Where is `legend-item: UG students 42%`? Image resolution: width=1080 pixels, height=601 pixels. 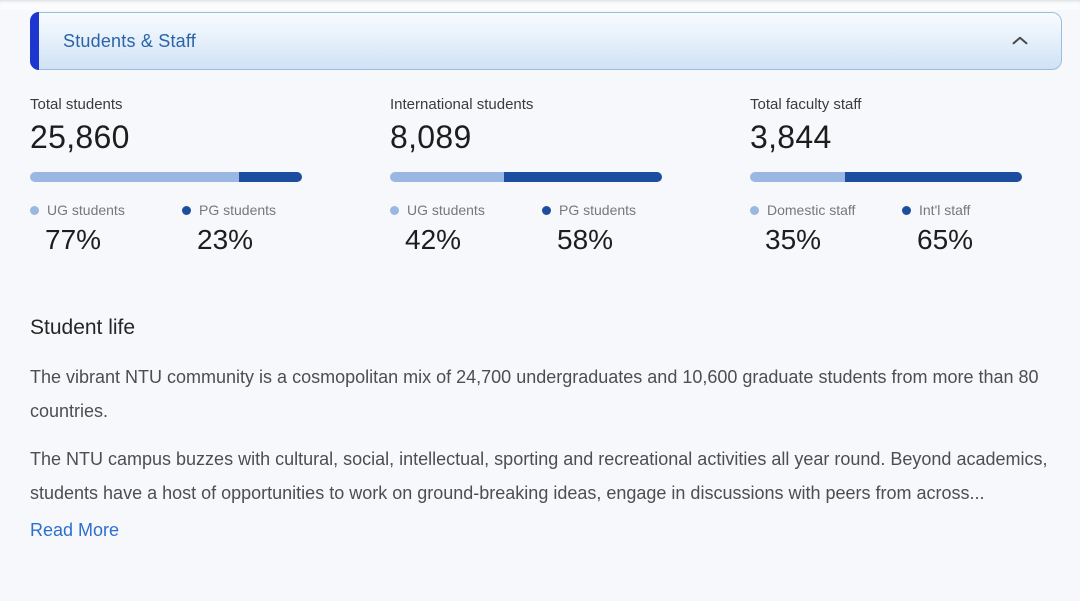
legend-item: UG students 42% is located at coordinates (466, 229).